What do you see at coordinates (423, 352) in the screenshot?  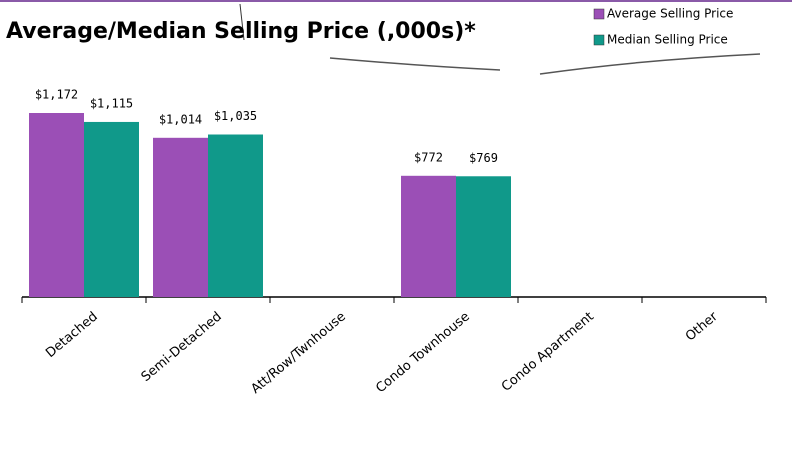 I see `x-tick-label: Condo Townhouse` at bounding box center [423, 352].